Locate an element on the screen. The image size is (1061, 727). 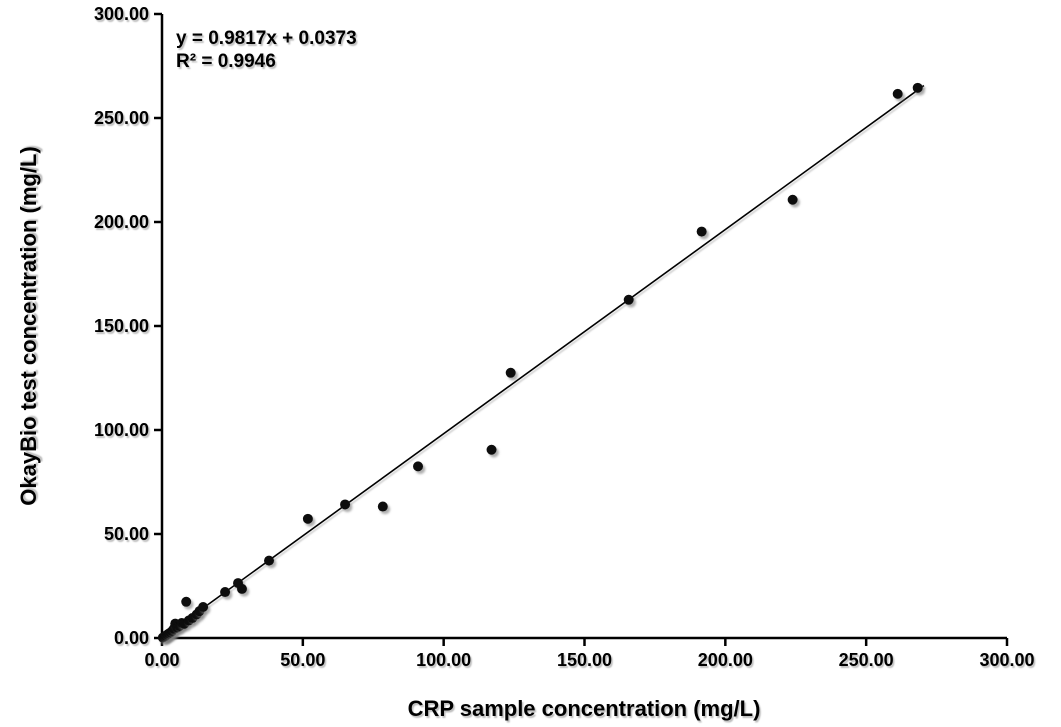
x-tick-label: 50.00 is located at coordinates (302, 660).